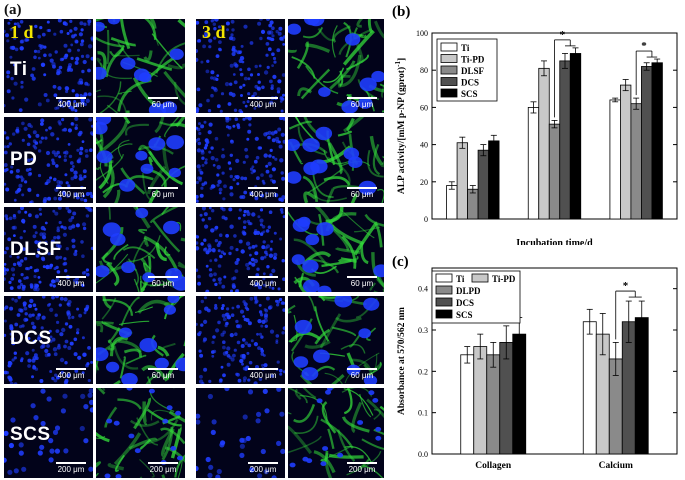  I want to click on row-label-scs: SCS, so click(30, 434).